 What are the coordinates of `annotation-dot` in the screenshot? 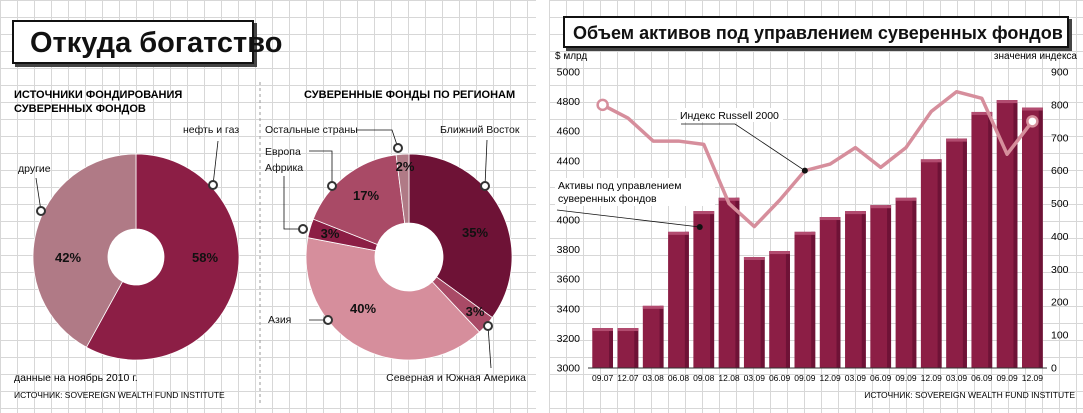 It's located at (804, 170).